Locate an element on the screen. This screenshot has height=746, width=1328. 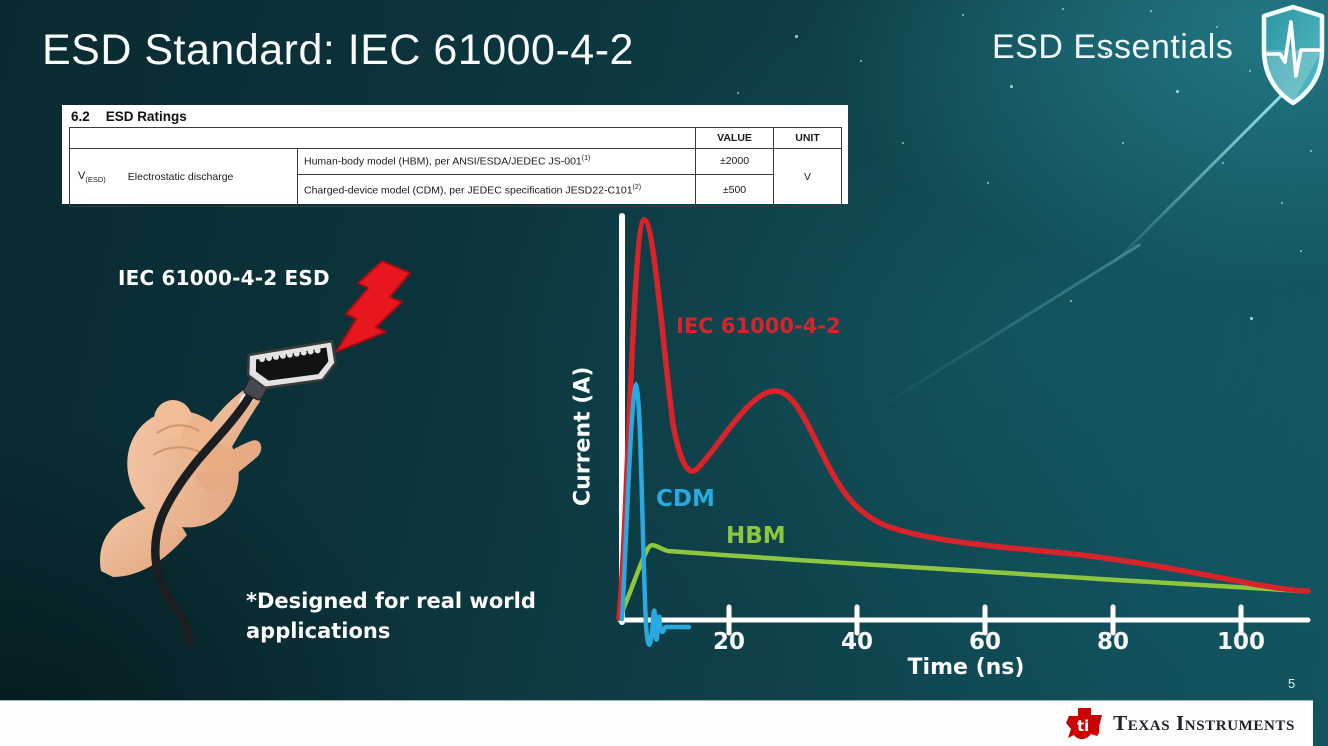
cdm-curve-label: CDM is located at coordinates (685, 499).